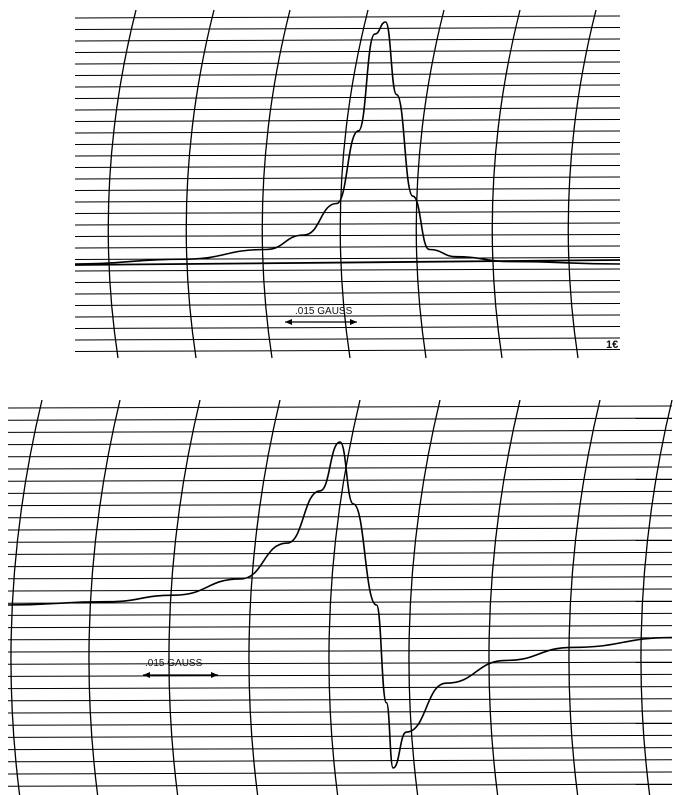  Describe the element at coordinates (612, 345) in the screenshot. I see `top-edge-mark: 1€` at that location.